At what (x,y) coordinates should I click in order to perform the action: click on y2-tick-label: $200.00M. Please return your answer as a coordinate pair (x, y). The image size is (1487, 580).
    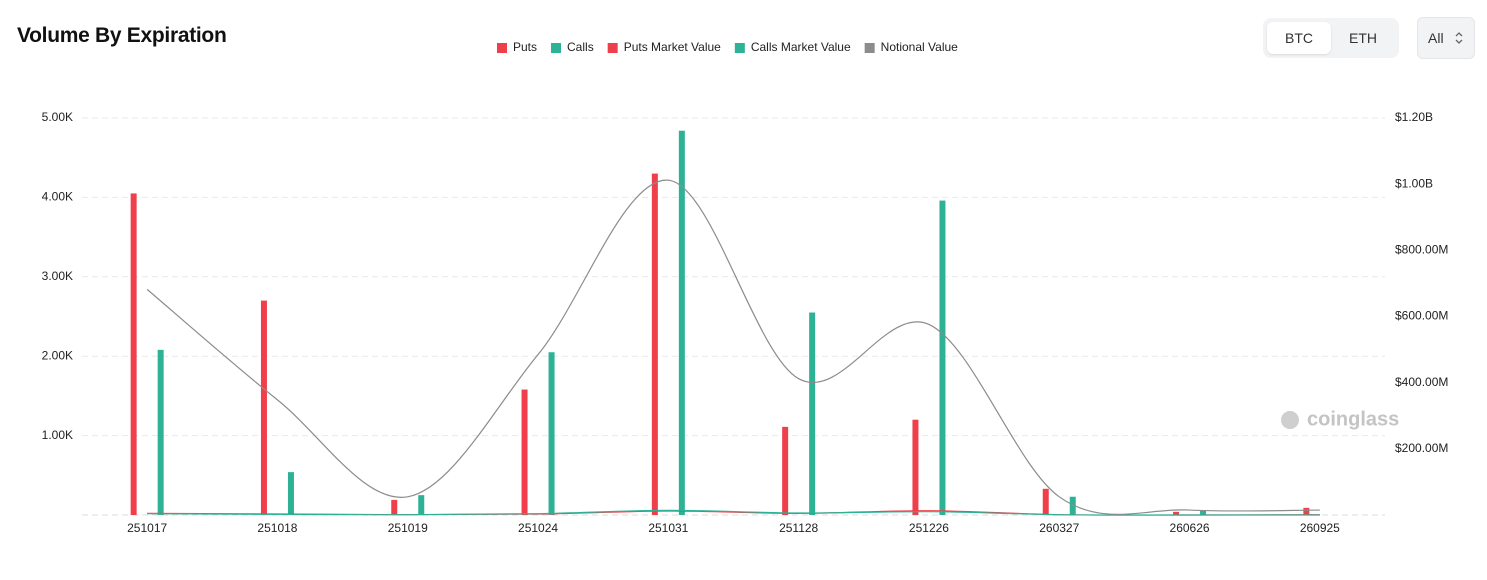
    Looking at the image, I should click on (1421, 448).